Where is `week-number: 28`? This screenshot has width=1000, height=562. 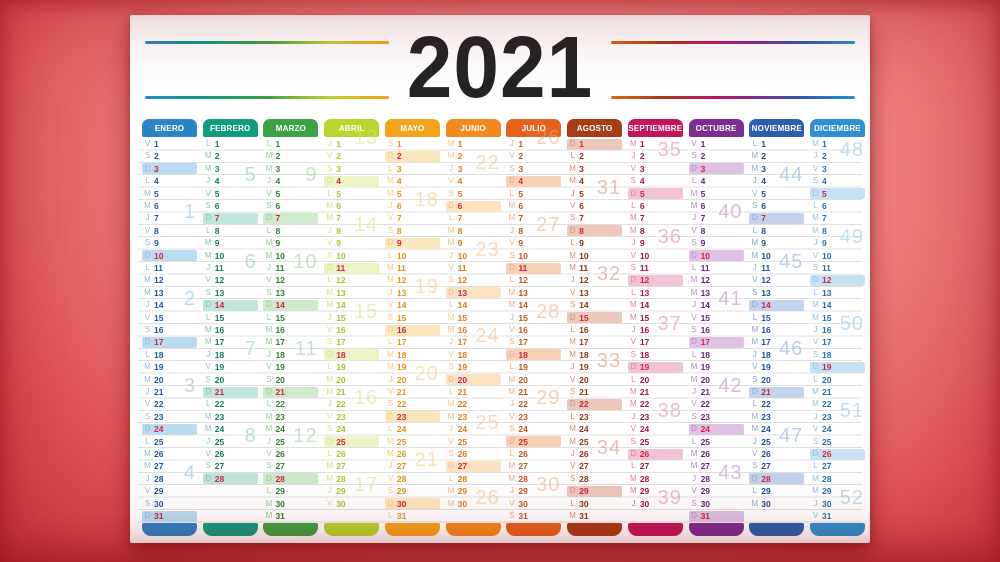 week-number: 28 is located at coordinates (548, 311).